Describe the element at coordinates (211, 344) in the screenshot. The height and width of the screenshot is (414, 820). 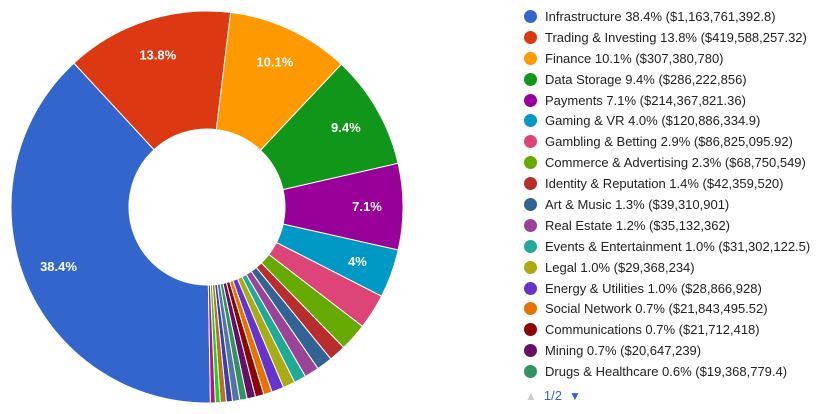
I see `pie-slice-other` at that location.